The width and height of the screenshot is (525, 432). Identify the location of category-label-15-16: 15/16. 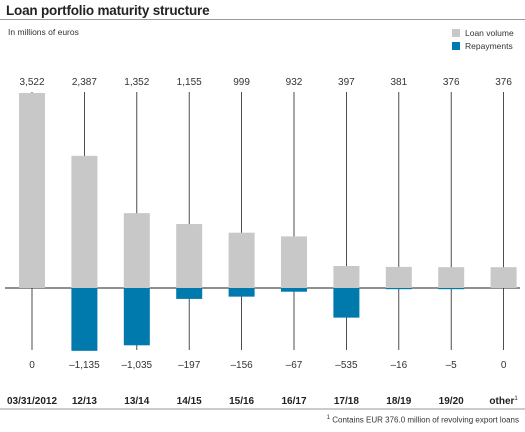
(241, 401).